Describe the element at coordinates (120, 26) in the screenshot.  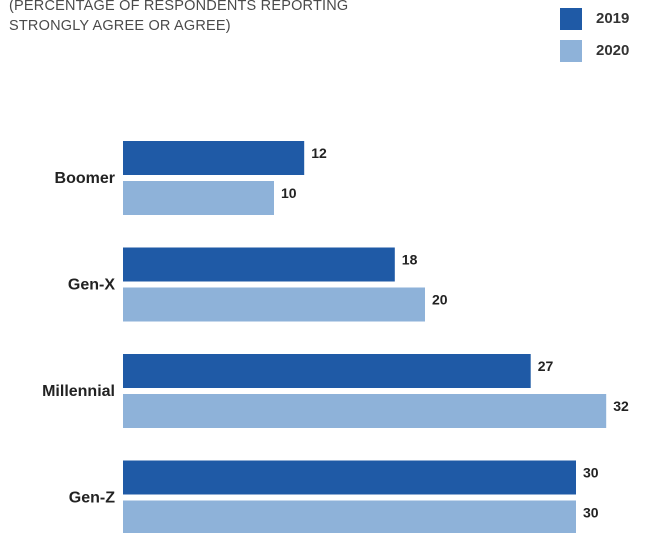
I see `subtitle-line-2: STRONGLY AGREE OR AGREE)` at that location.